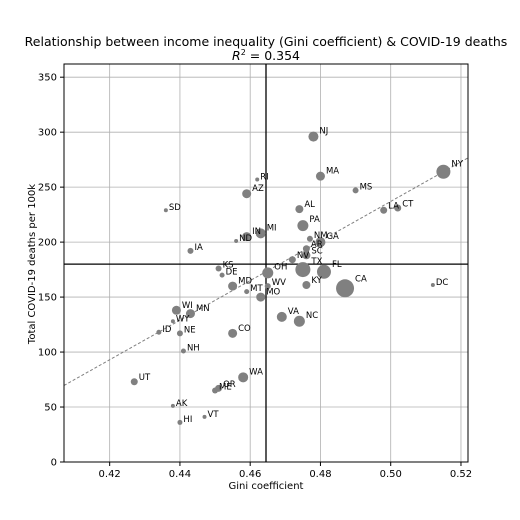 Image resolution: width=520 pixels, height=520 pixels. What do you see at coordinates (317, 245) in the screenshot?
I see `label-ar: AR` at bounding box center [317, 245].